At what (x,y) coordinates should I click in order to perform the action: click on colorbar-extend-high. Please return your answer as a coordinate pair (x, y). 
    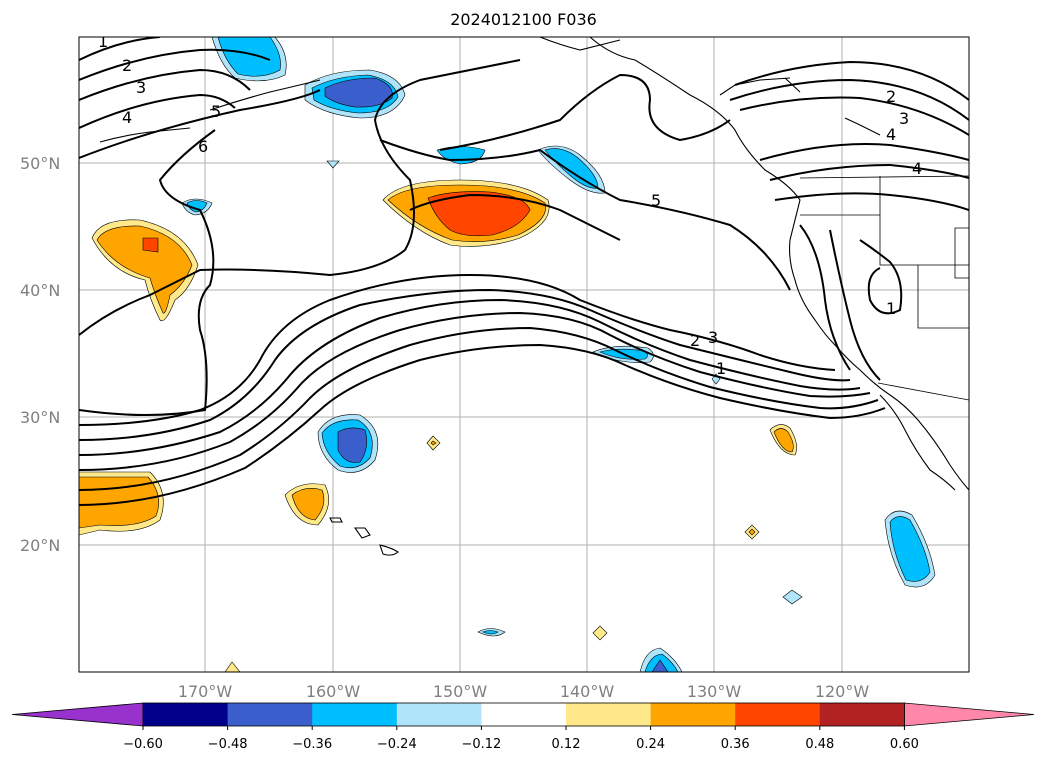
    Looking at the image, I should click on (969, 714).